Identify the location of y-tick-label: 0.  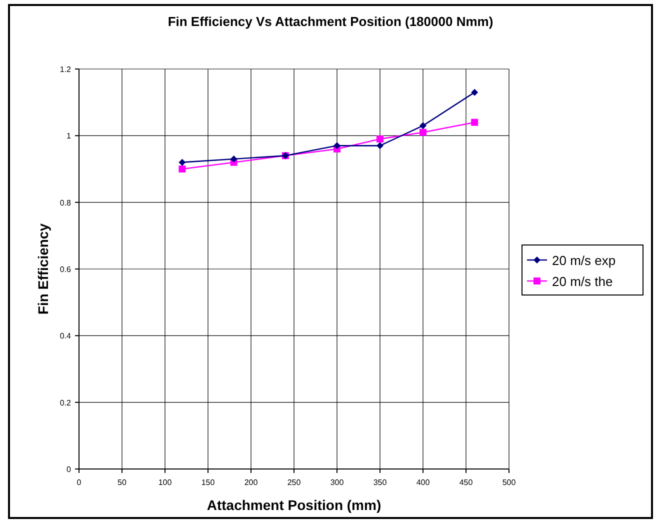
(69, 469).